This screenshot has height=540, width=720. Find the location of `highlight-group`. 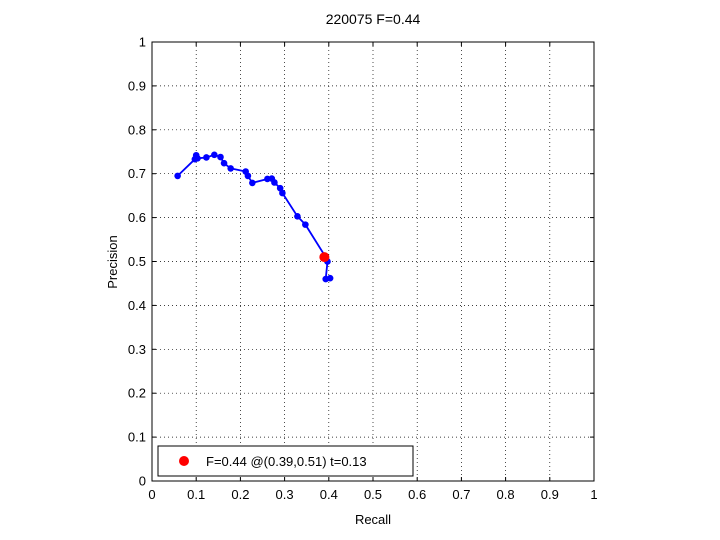

highlight-group is located at coordinates (324, 257).